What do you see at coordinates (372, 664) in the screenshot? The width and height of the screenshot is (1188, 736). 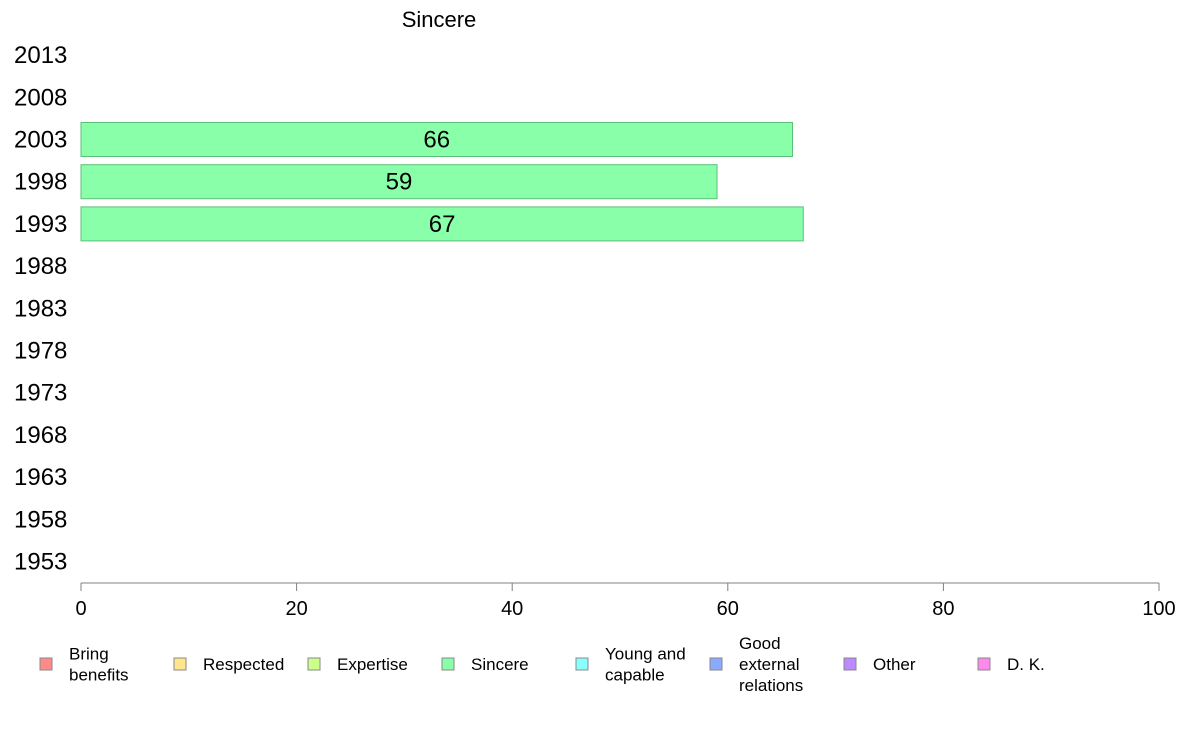 I see `legend-label: Expertise` at bounding box center [372, 664].